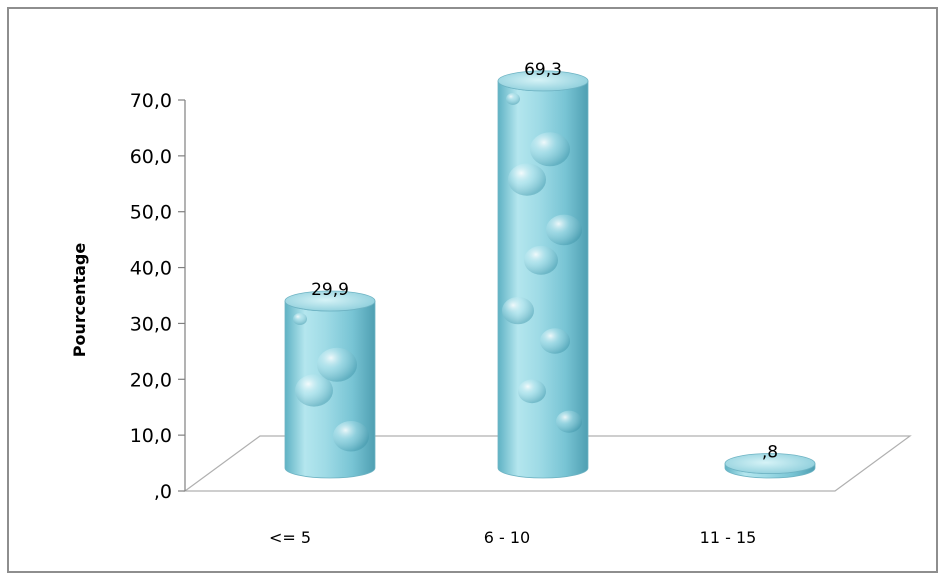  What do you see at coordinates (157, 296) in the screenshot?
I see `y-axis: ,0 10,0 20,0 30,0 40,0 50,0 60,0 70,0` at bounding box center [157, 296].